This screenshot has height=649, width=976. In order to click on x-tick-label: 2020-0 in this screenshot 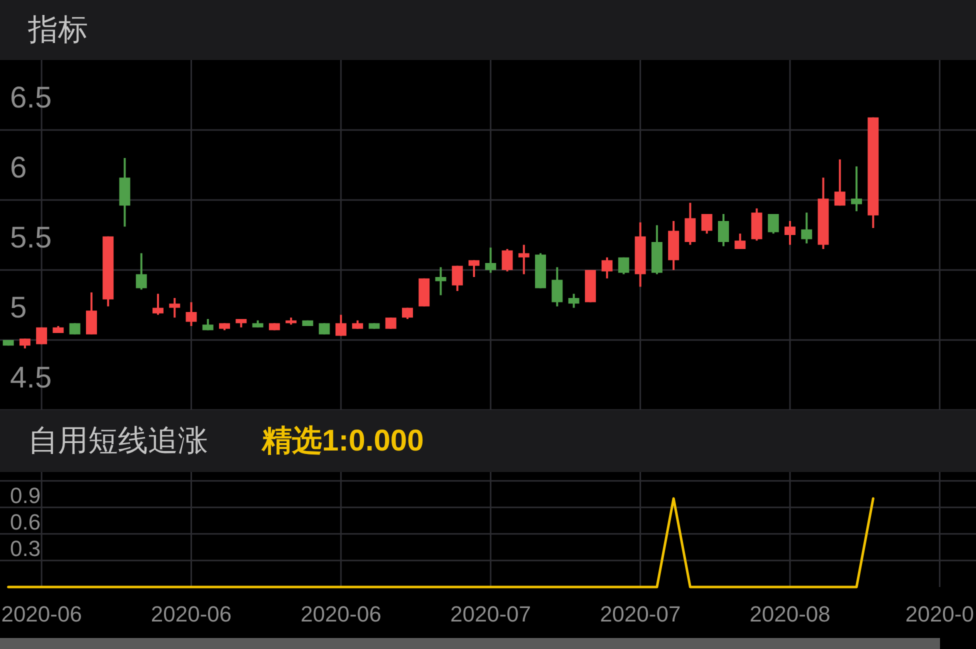, I will do `click(939, 614)`.